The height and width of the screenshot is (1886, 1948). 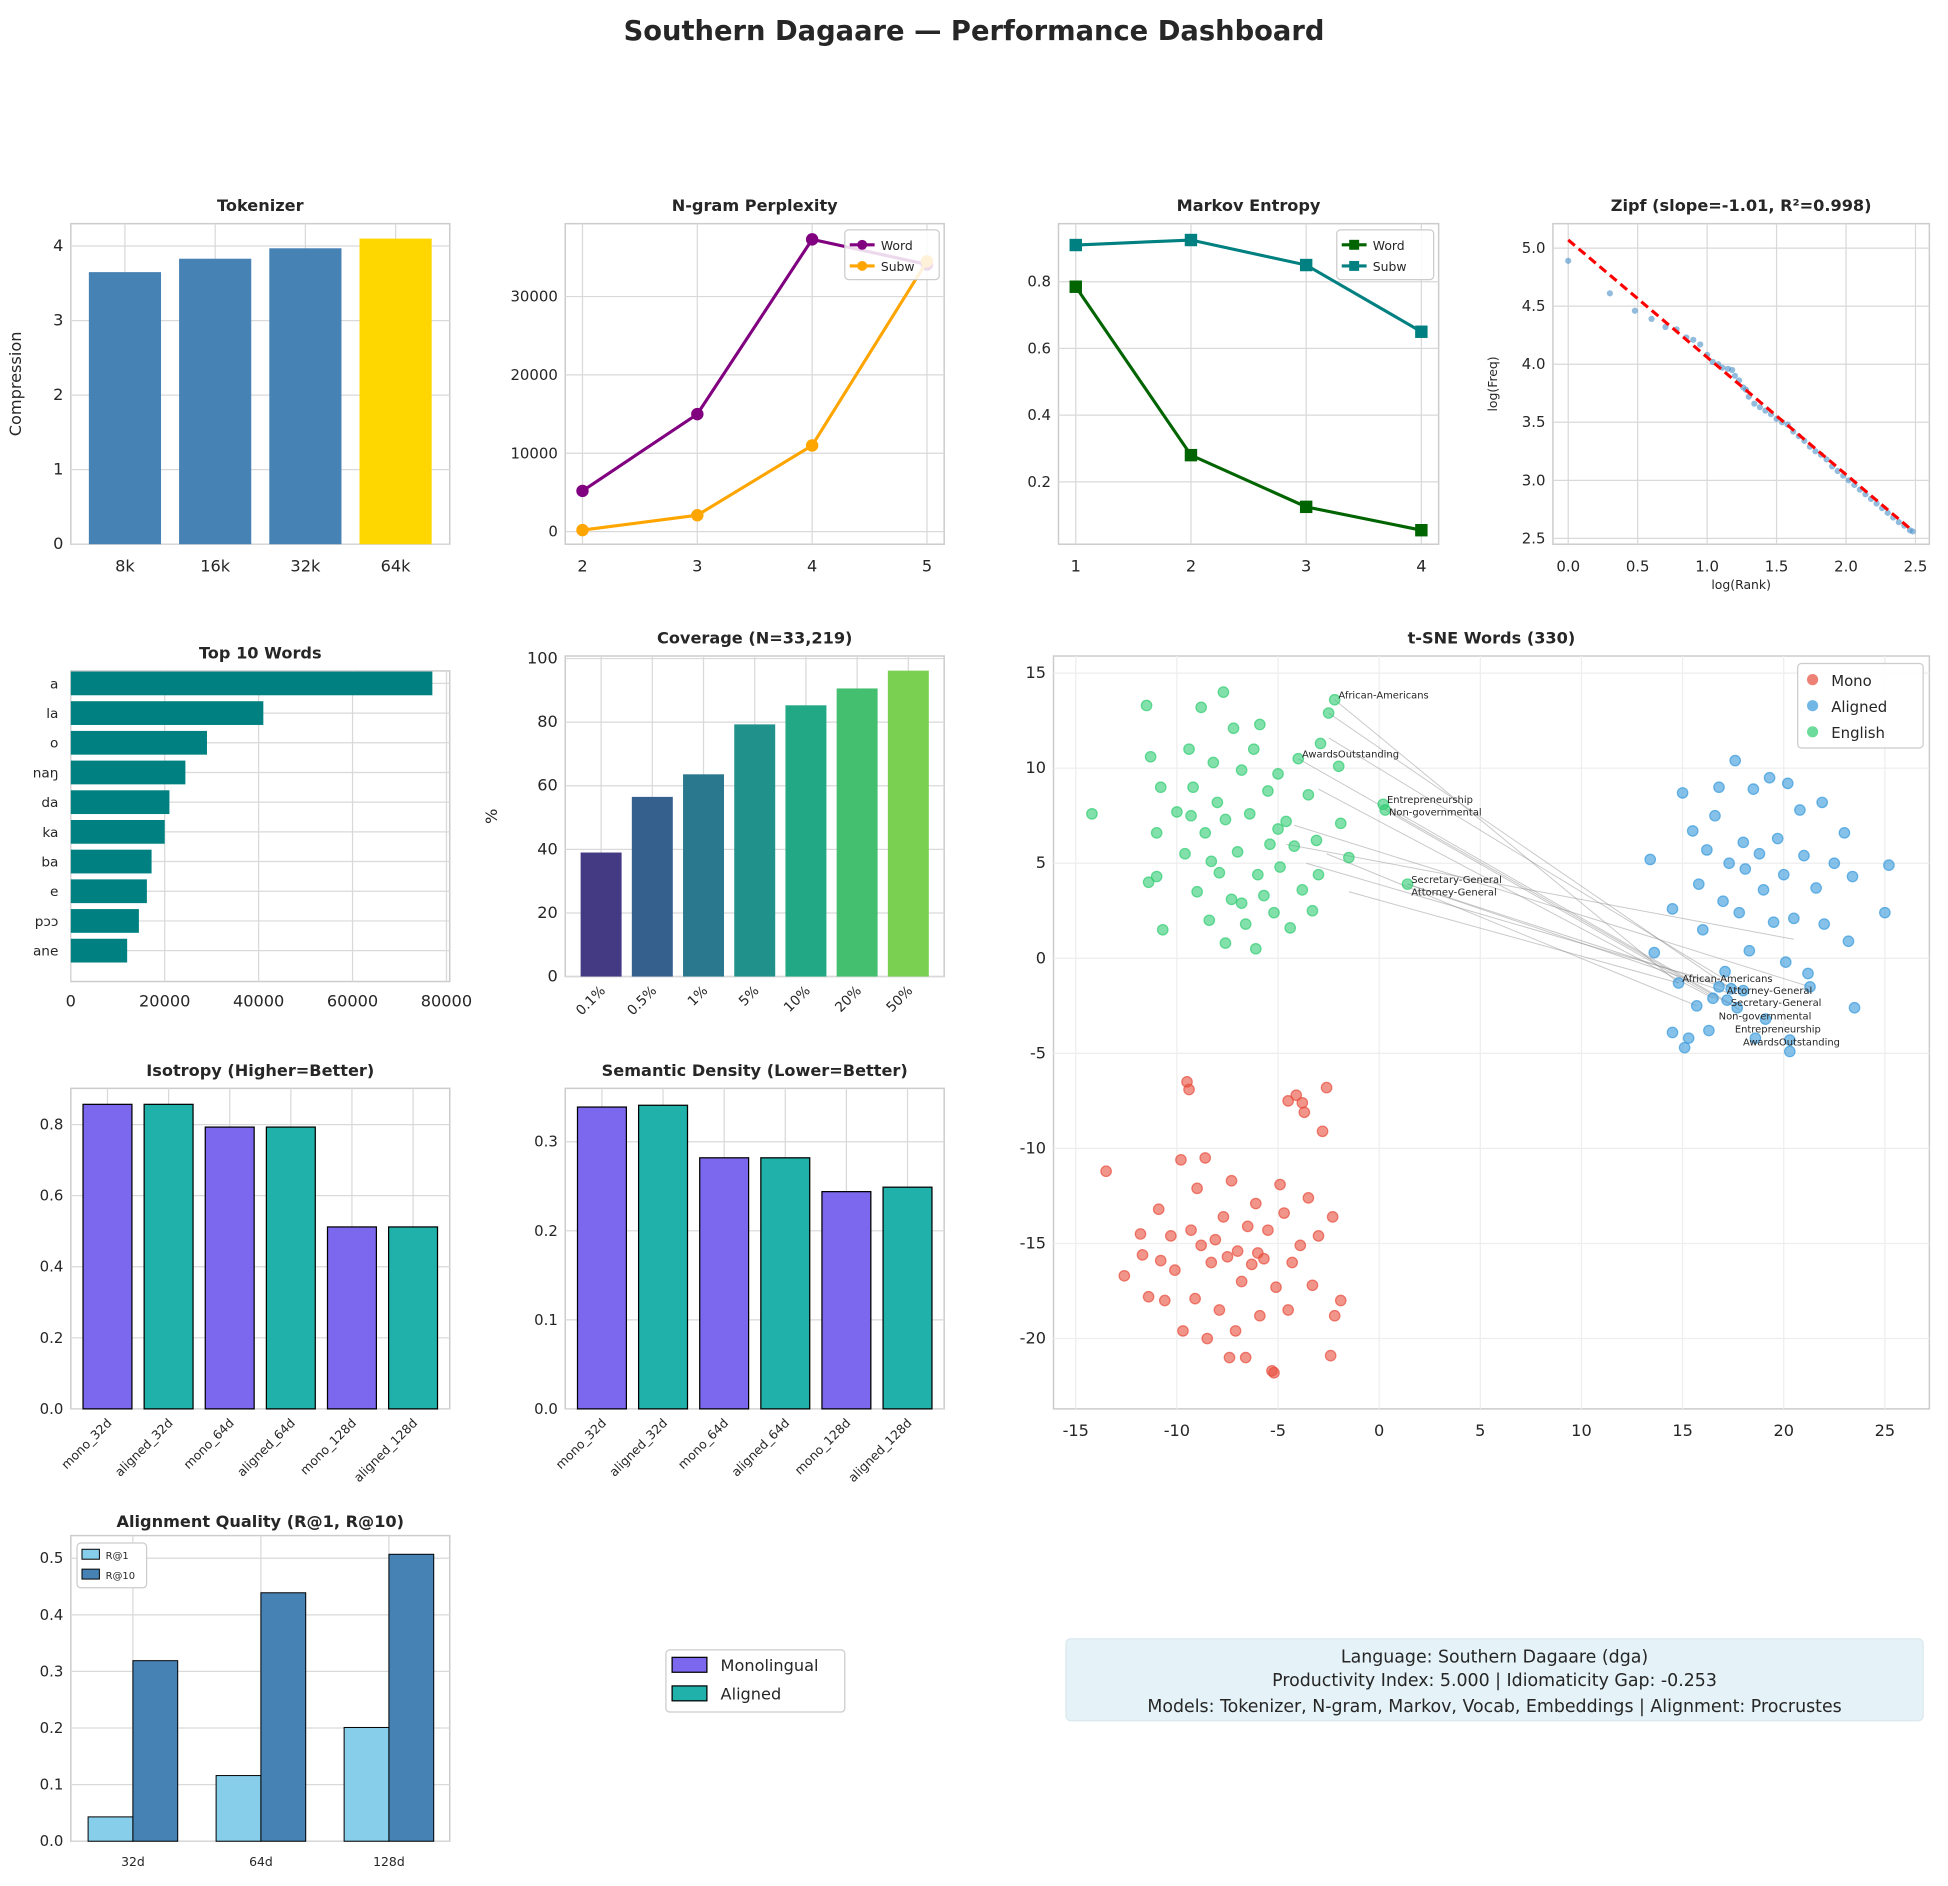 I want to click on x-tick-label: 20%, so click(x=848, y=999).